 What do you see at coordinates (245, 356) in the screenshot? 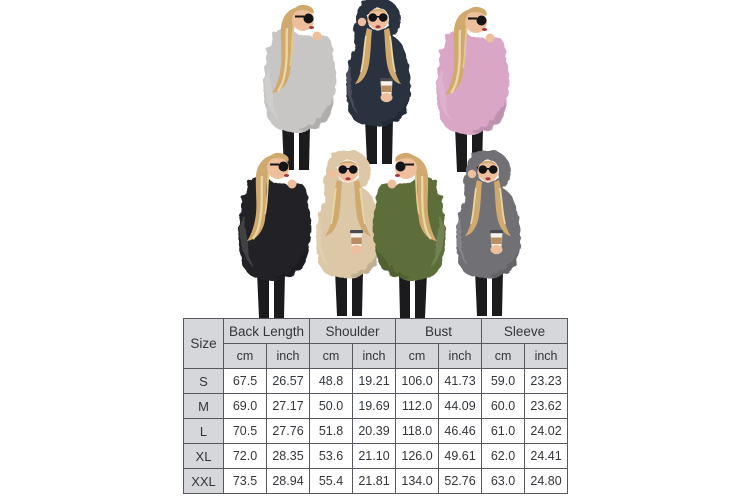
I see `back-length-cm-header: cm` at bounding box center [245, 356].